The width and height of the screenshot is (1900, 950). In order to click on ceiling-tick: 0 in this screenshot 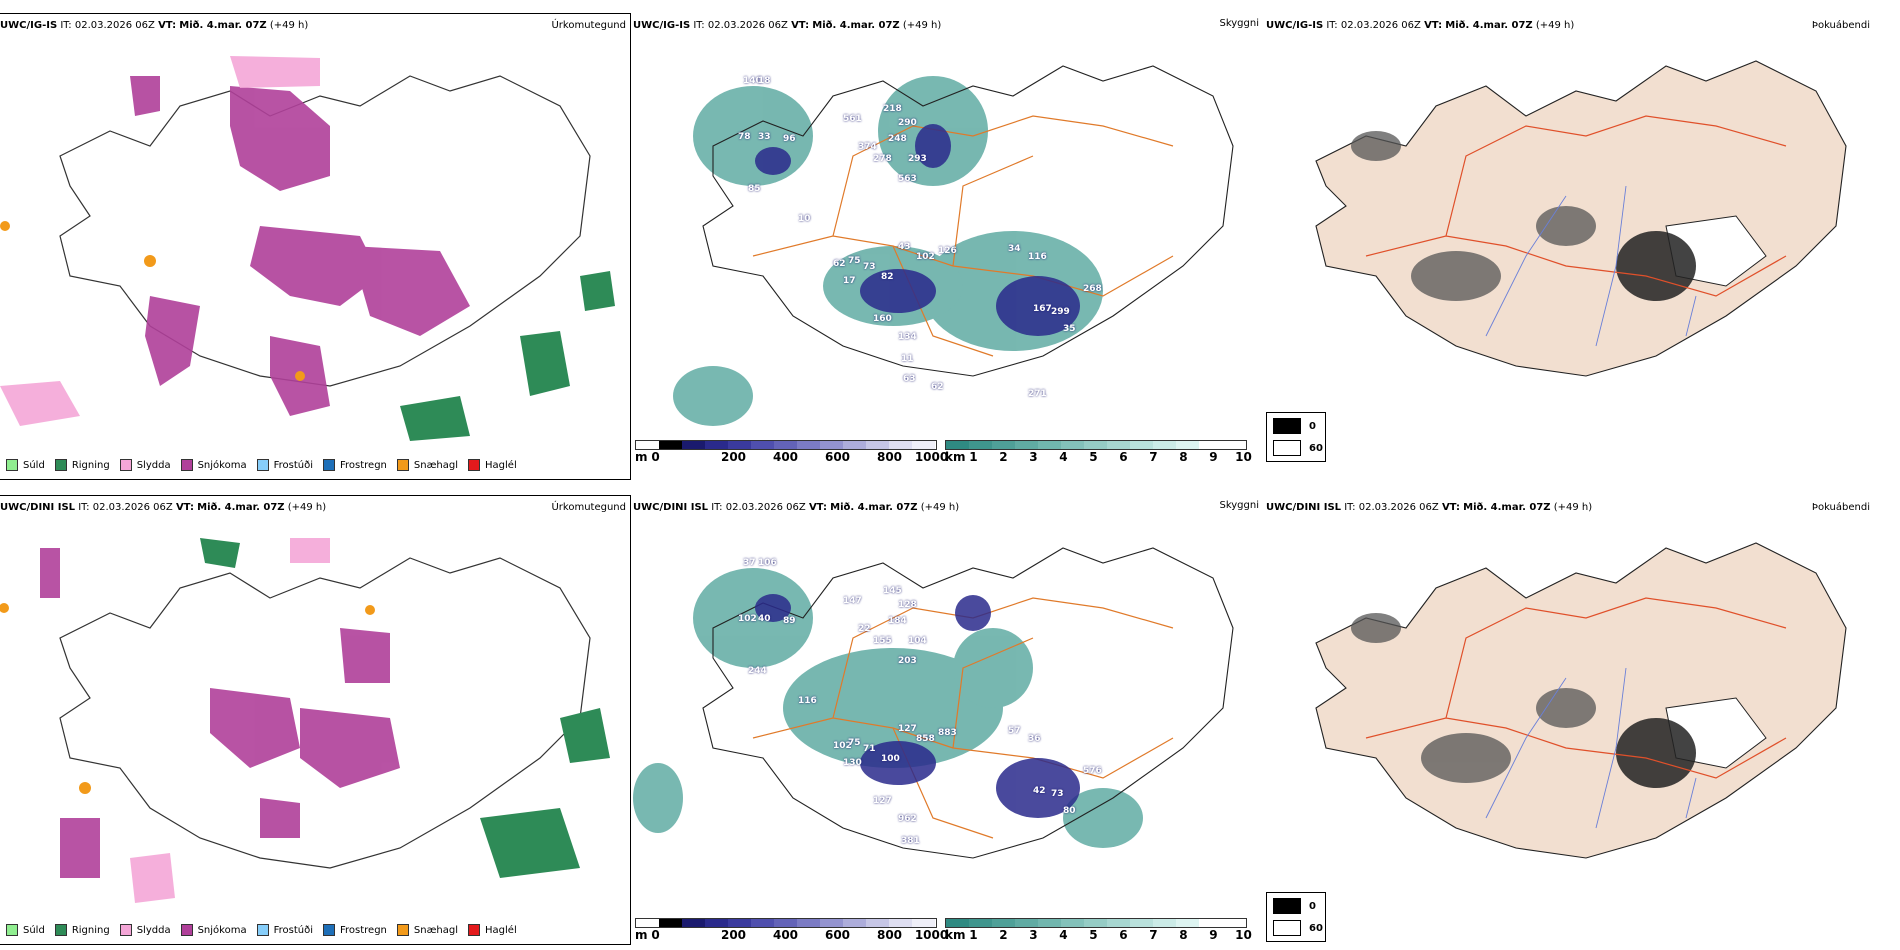, I will do `click(655, 935)`.